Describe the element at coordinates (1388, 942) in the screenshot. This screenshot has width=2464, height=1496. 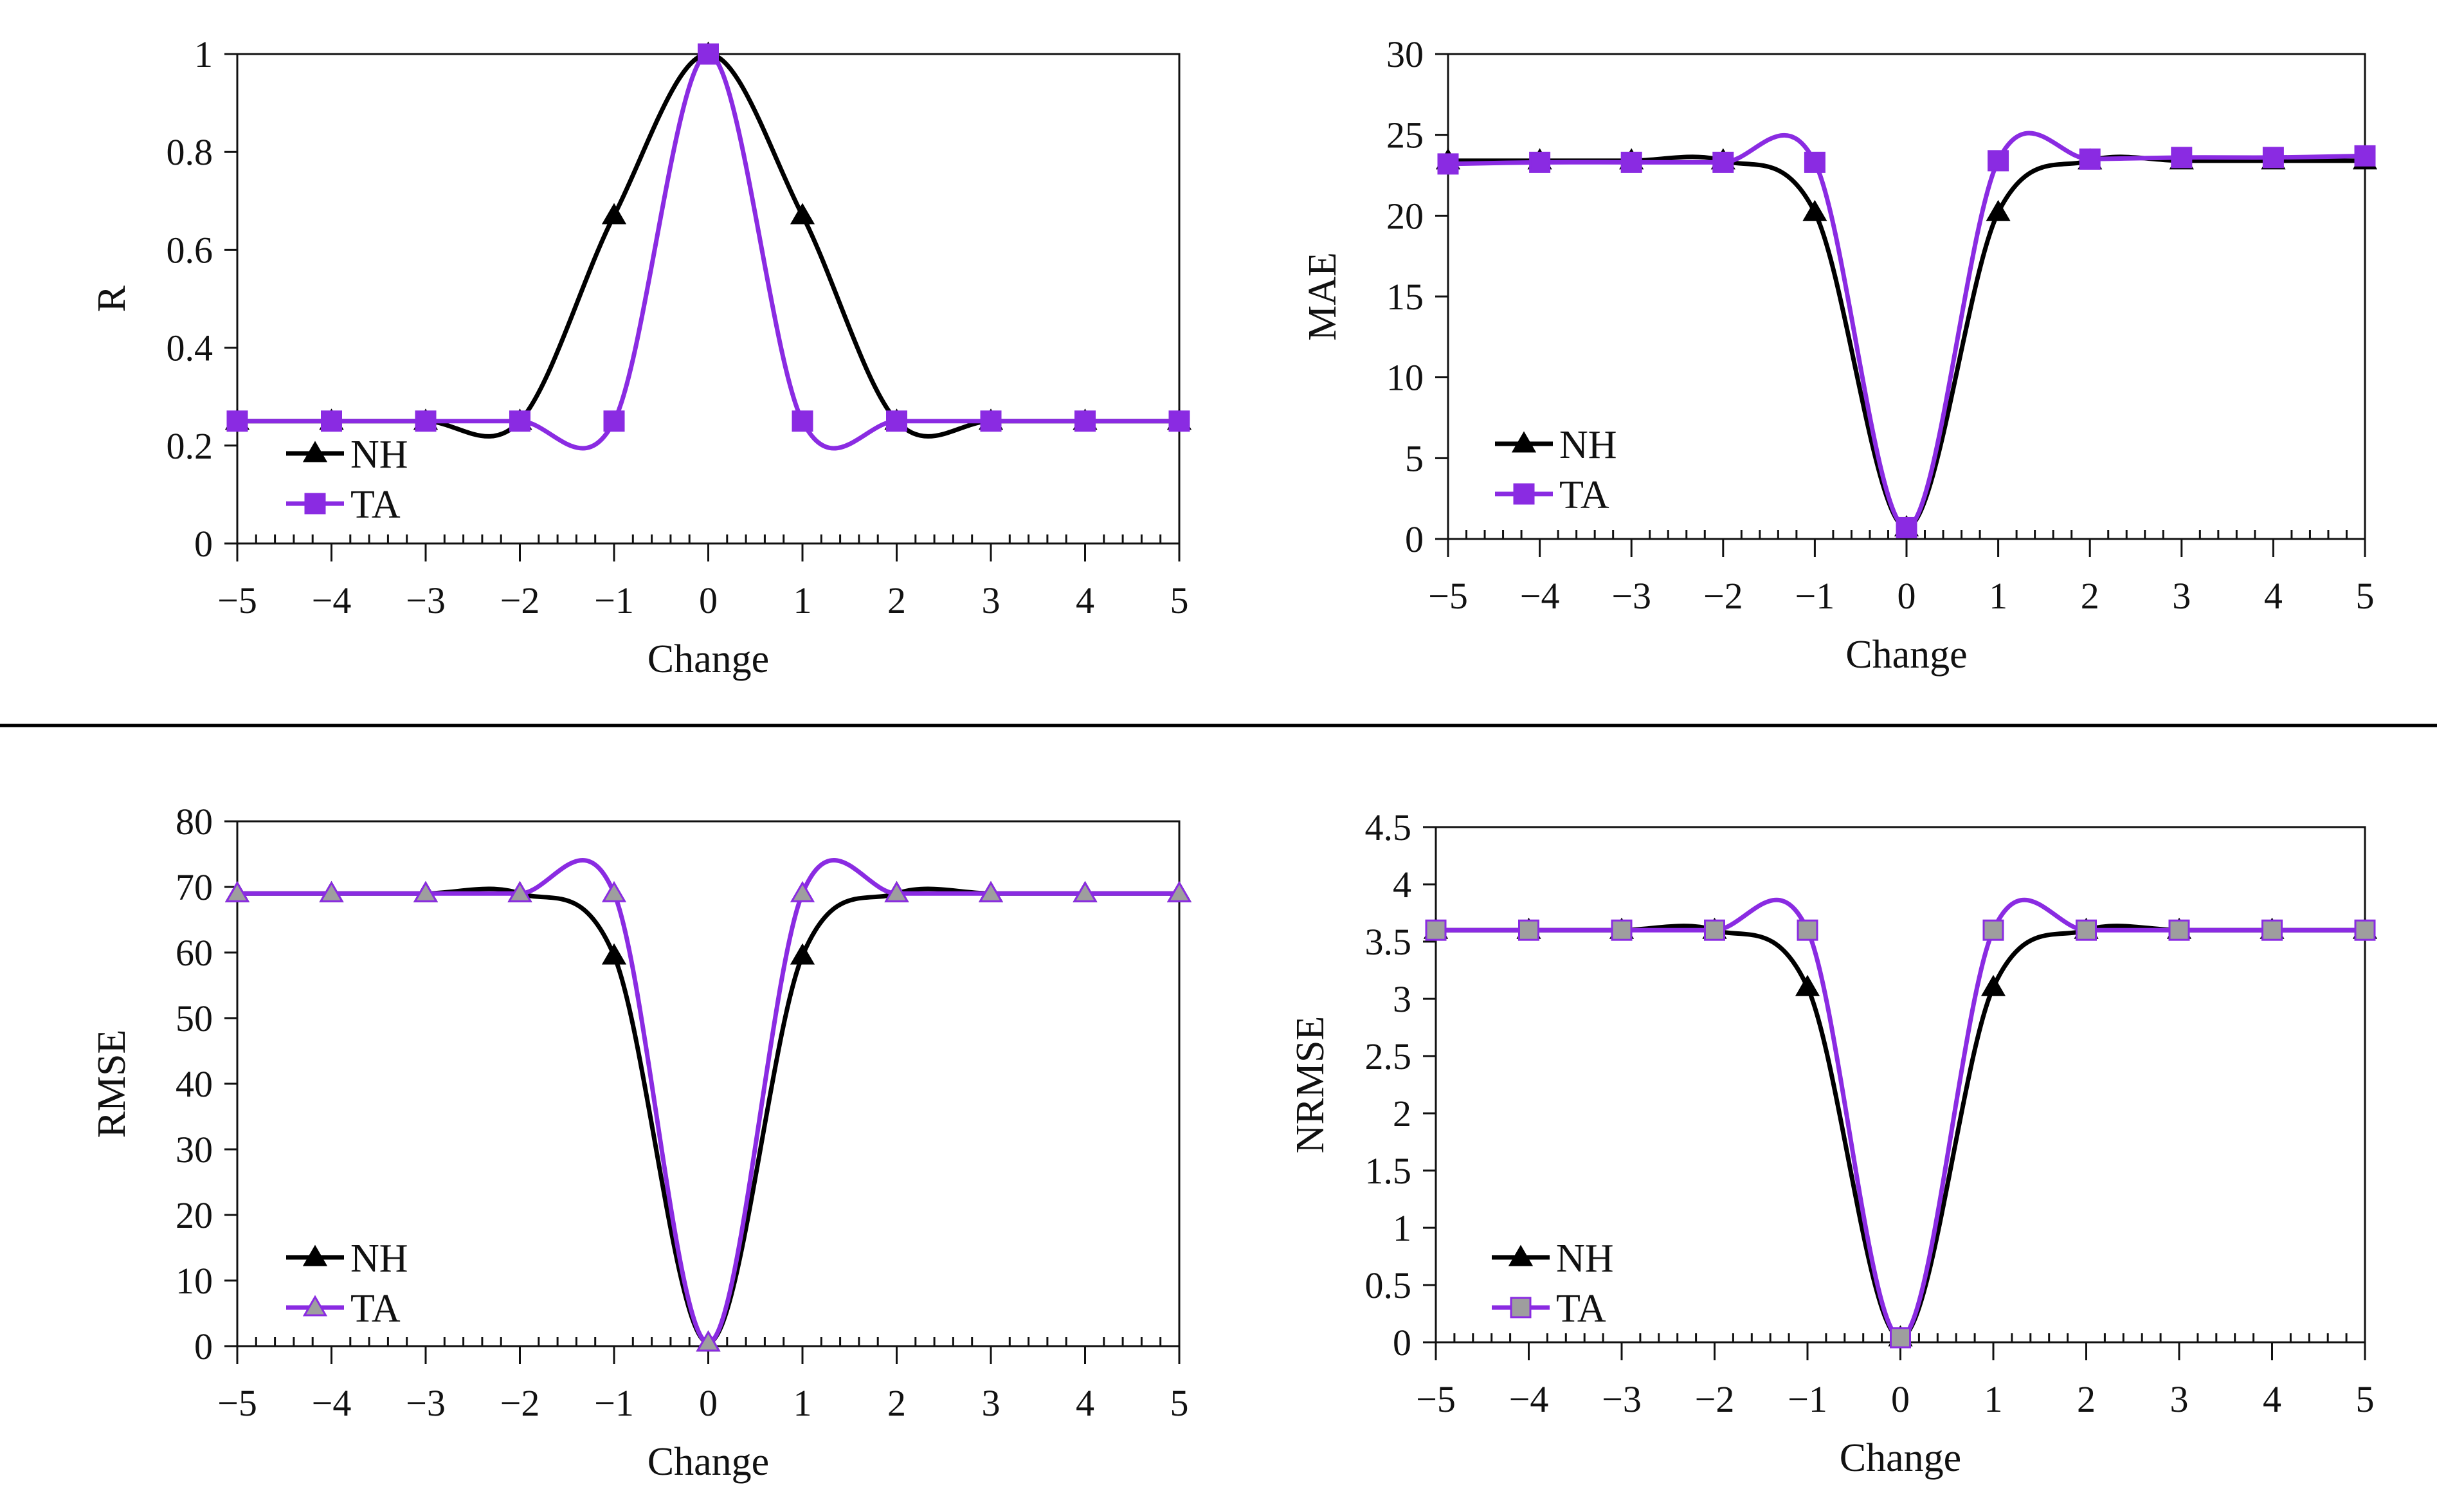
I see `y-tick-label: 3.5` at that location.